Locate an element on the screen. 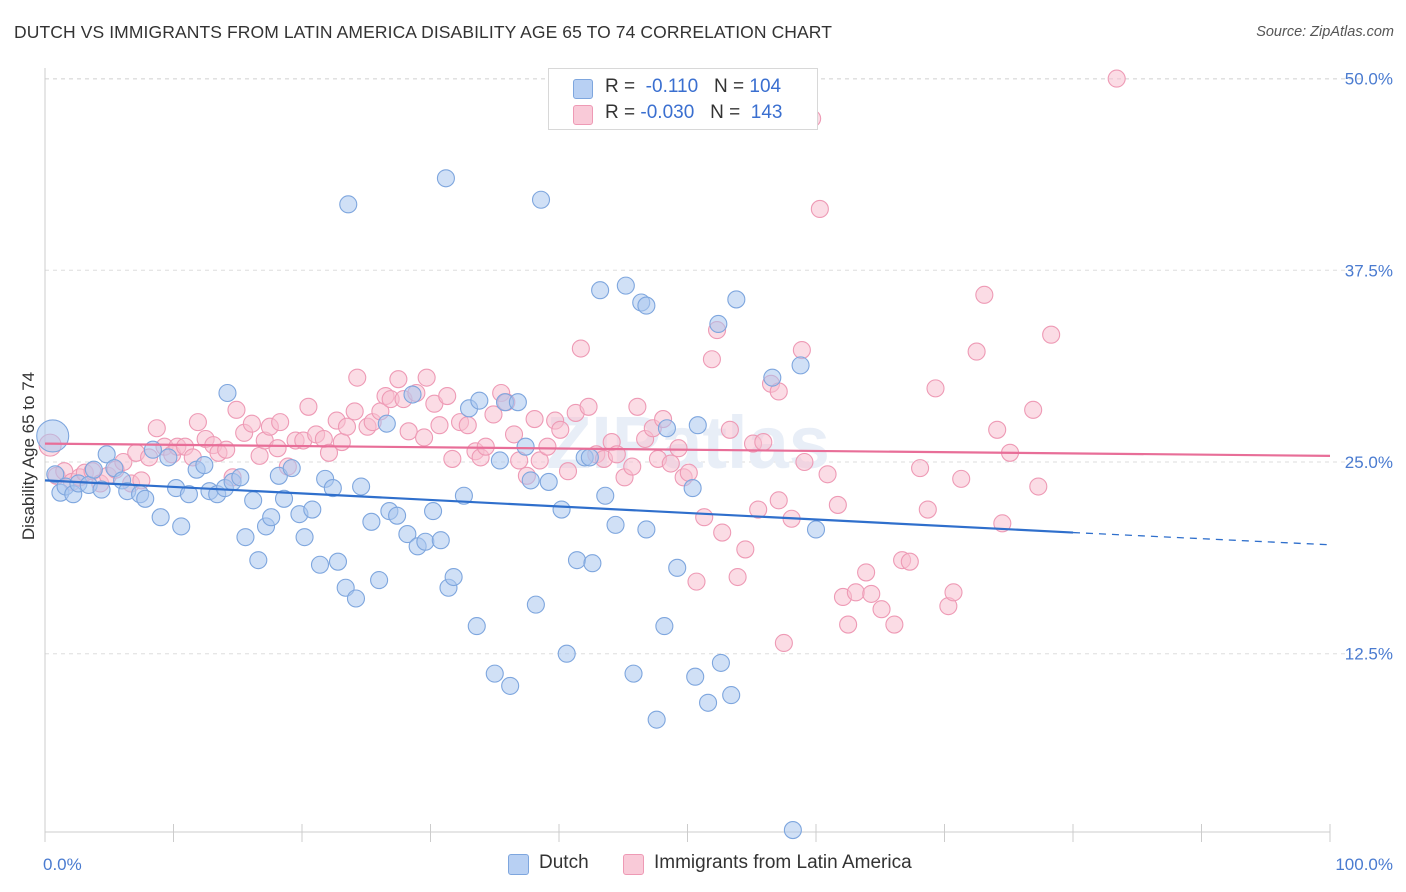 This screenshot has width=1406, height=892. y-tick-labels: 12.5% 25.0% 37.5% 50.0% is located at coordinates (1369, 367).